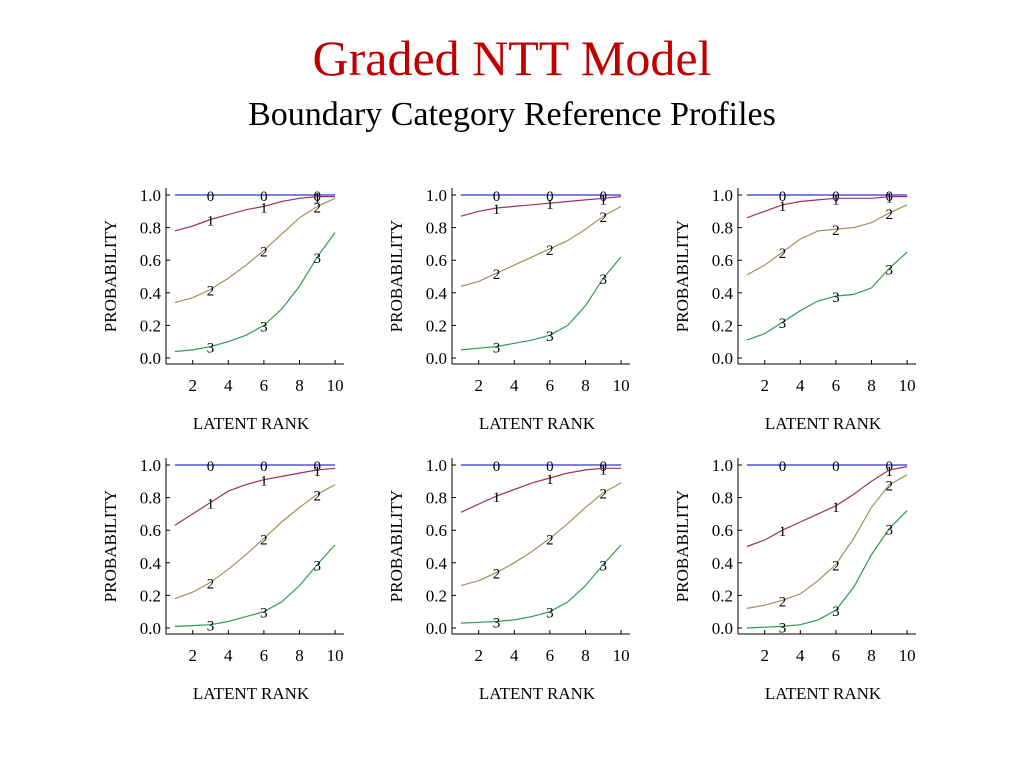 The image size is (1024, 768). What do you see at coordinates (512, 58) in the screenshot?
I see `slide-title: Graded NTT Model` at bounding box center [512, 58].